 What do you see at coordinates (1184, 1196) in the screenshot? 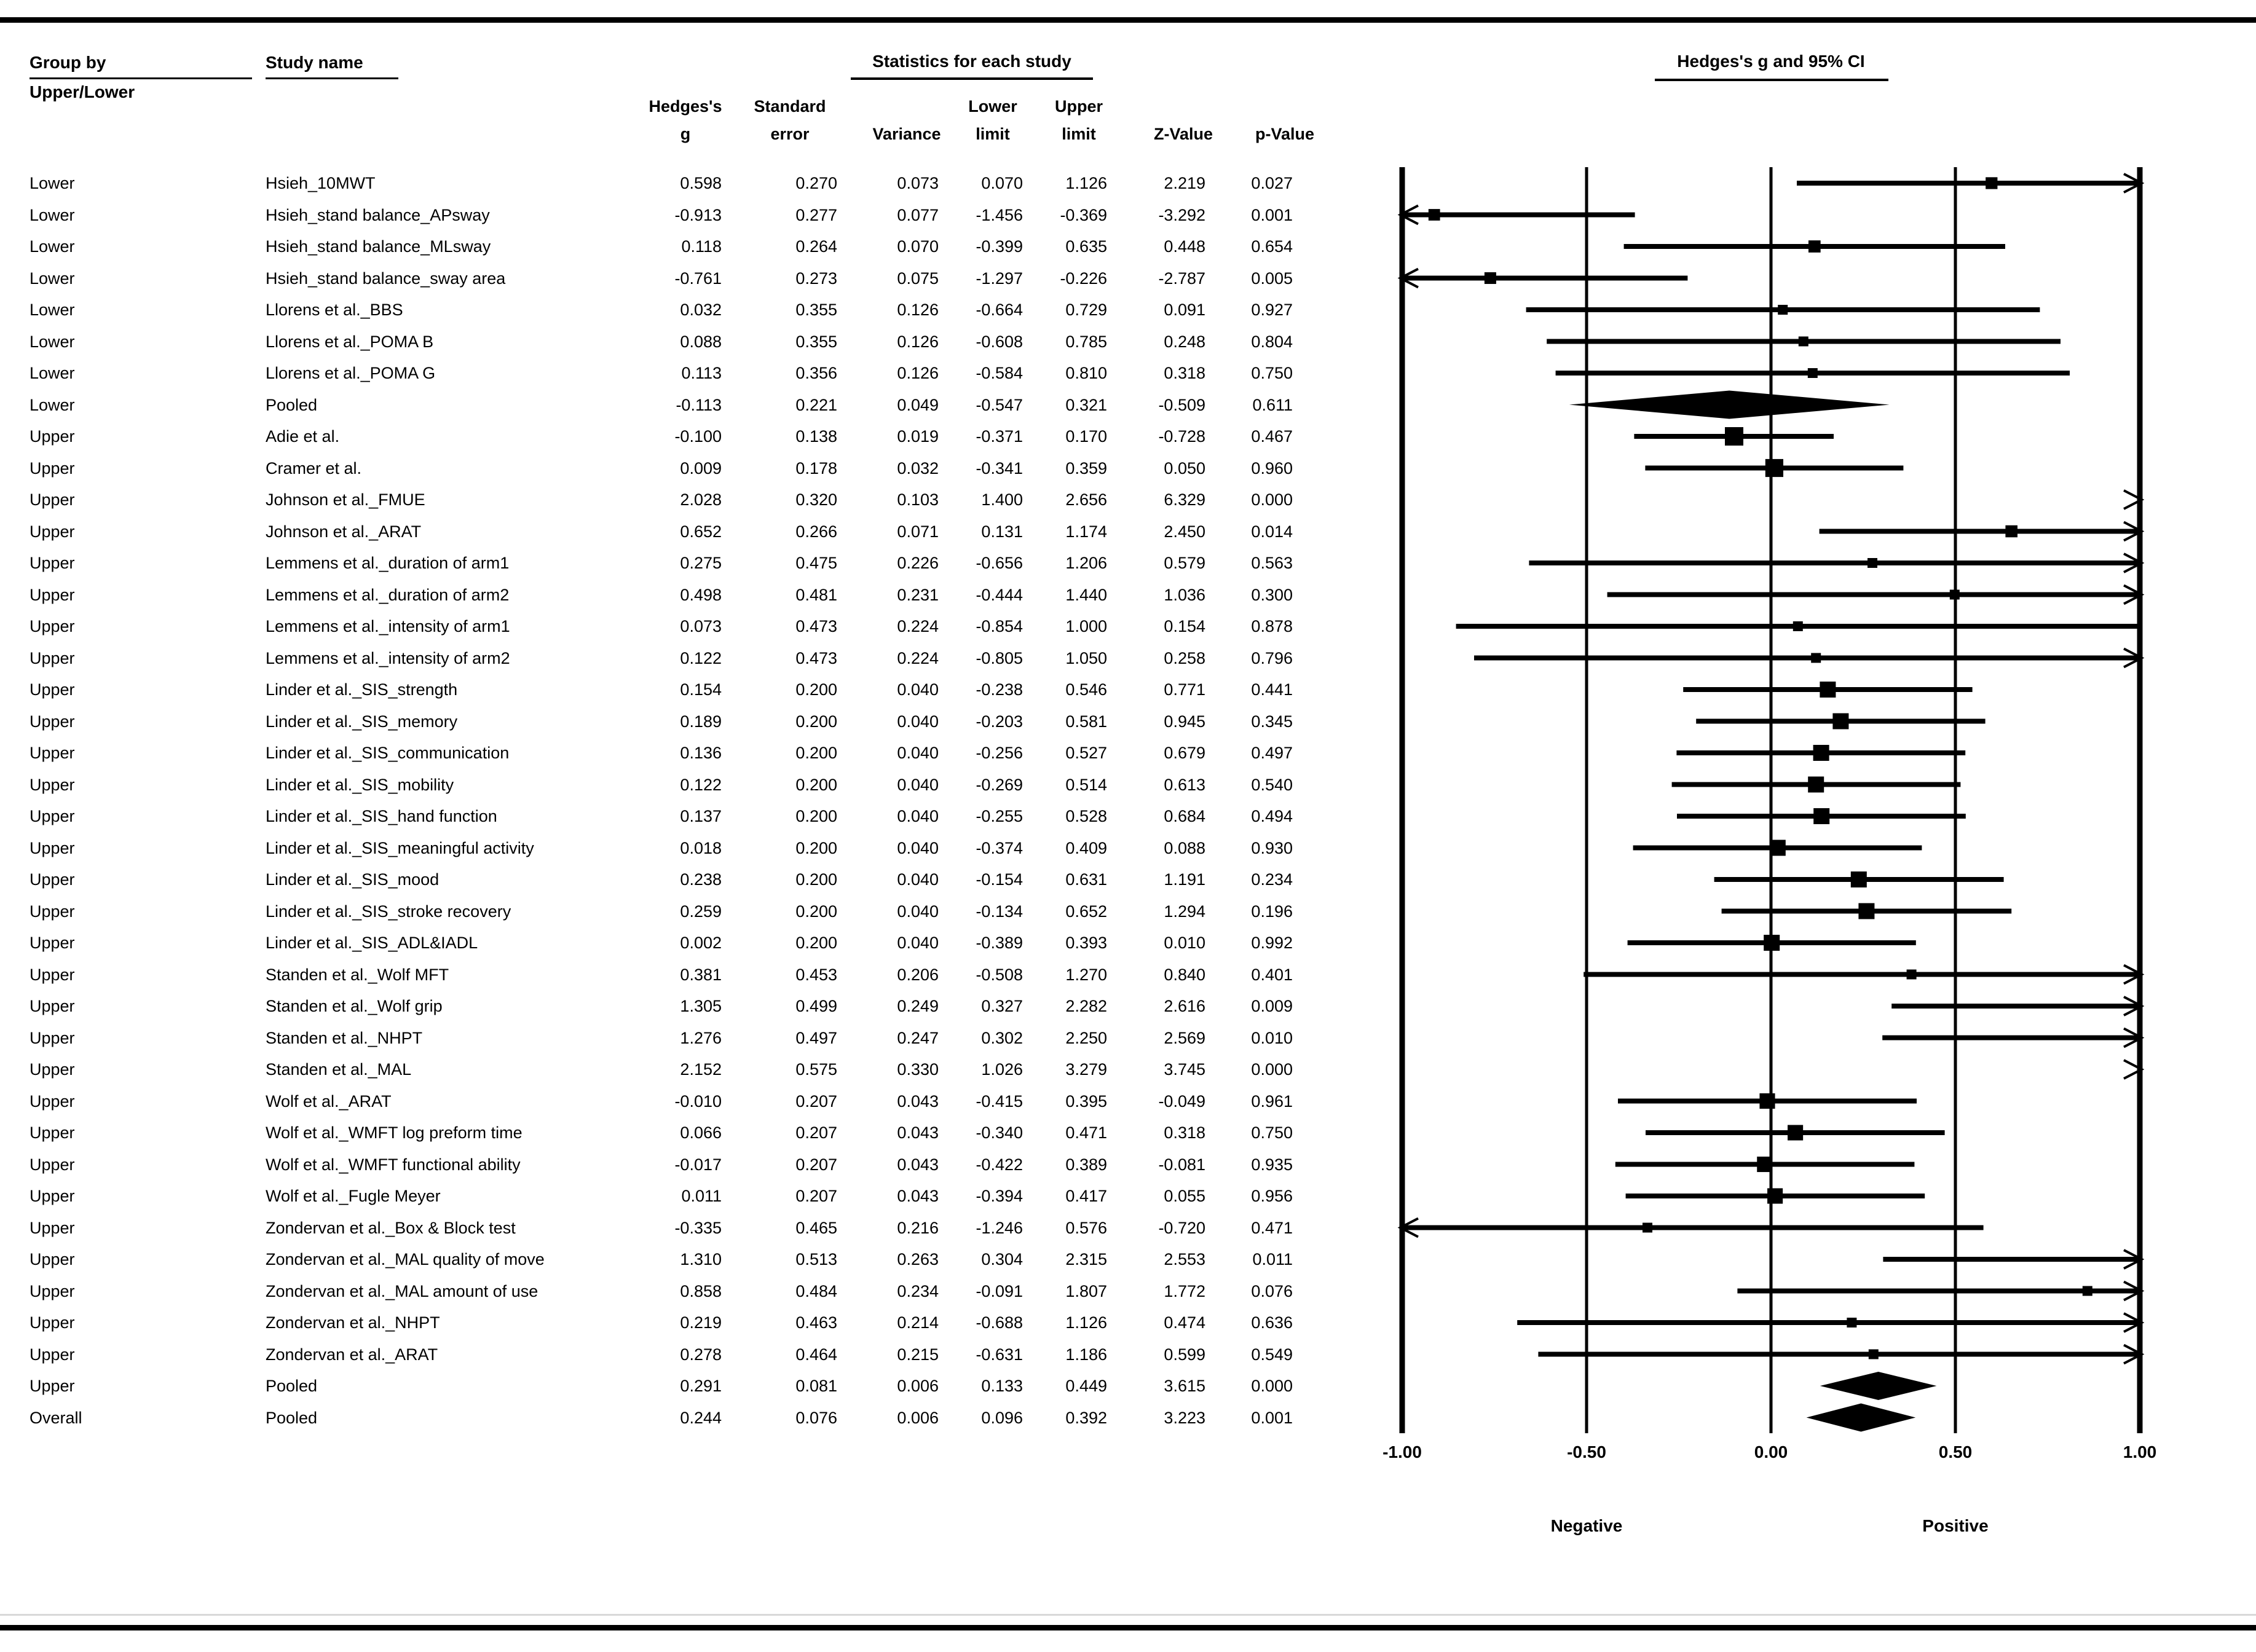
I see `z-cell: 0.055` at bounding box center [1184, 1196].